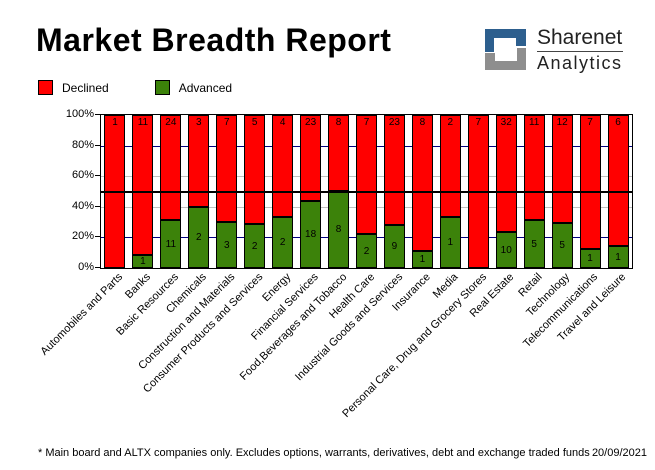  I want to click on x-axis-label: Automobiles and Parts, so click(82, 314).